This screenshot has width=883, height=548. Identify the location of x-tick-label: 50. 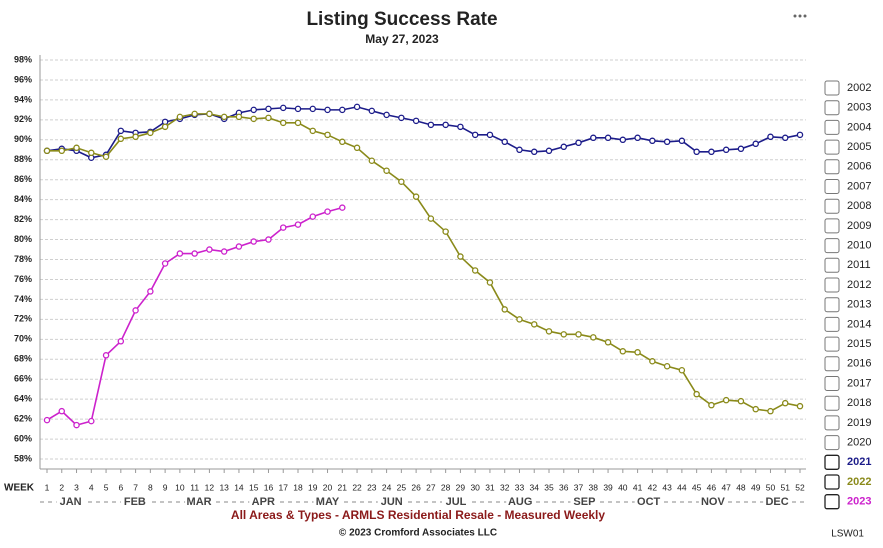
(771, 487).